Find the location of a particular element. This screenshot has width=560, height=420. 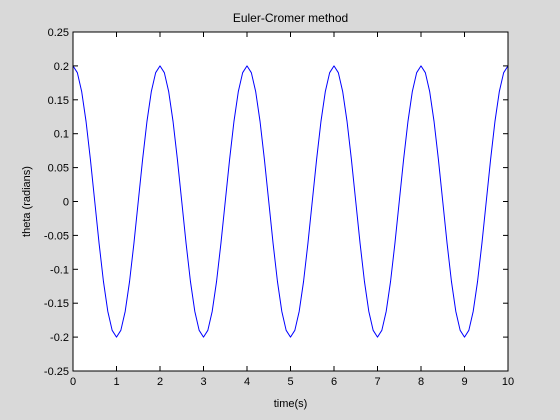

chart-title: Euler-Cromer method is located at coordinates (290, 18).